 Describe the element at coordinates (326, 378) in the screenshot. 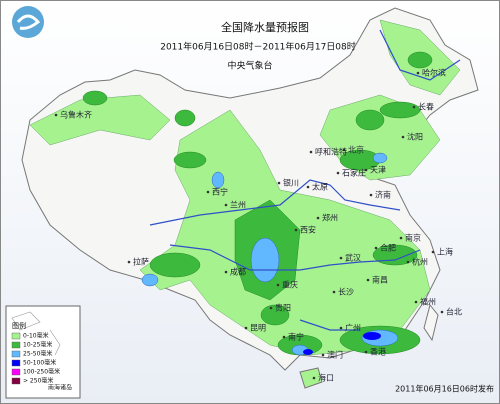

I see `city-label: 海口` at that location.